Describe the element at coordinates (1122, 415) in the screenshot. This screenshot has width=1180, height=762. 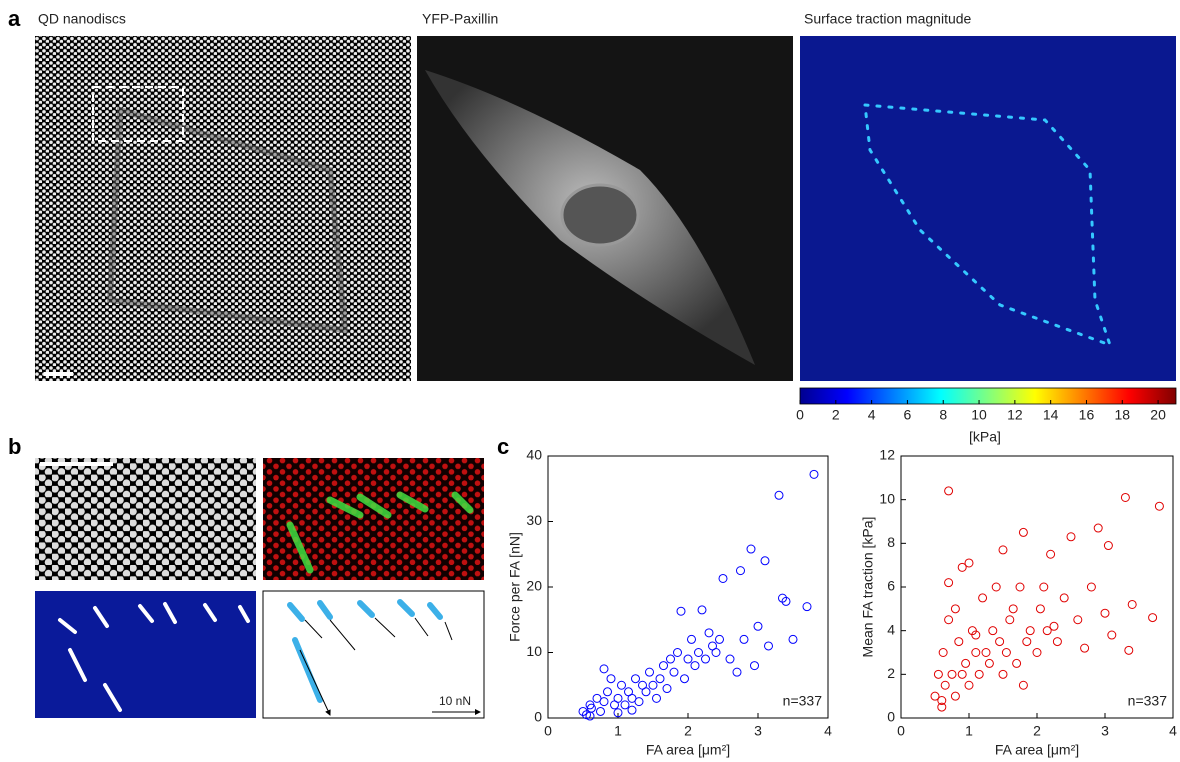
I see `colorbar-tick-label: 18` at that location.